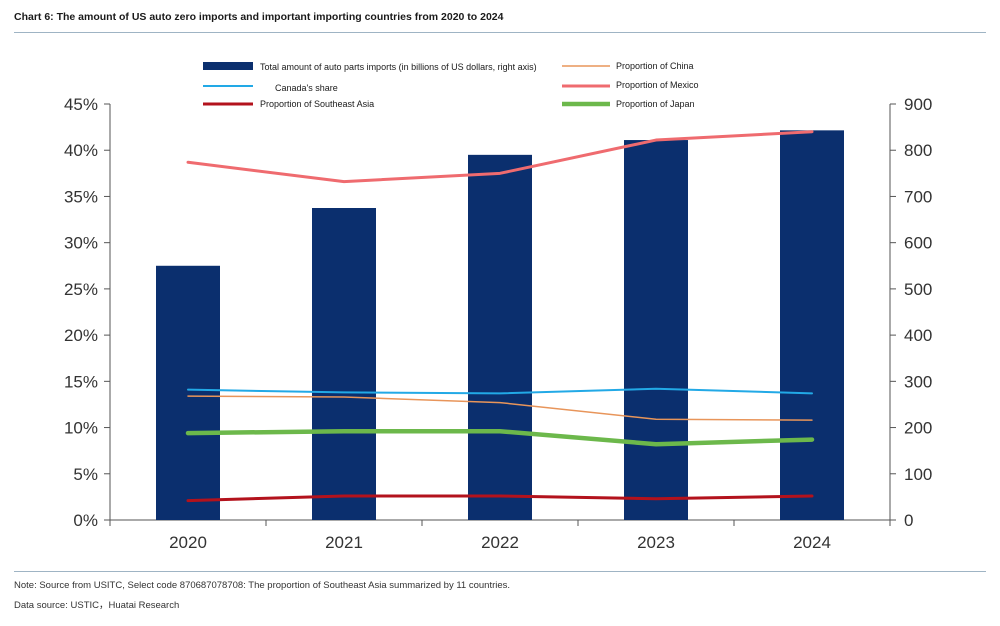  Describe the element at coordinates (908, 520) in the screenshot. I see `right-tick-label: 0` at that location.